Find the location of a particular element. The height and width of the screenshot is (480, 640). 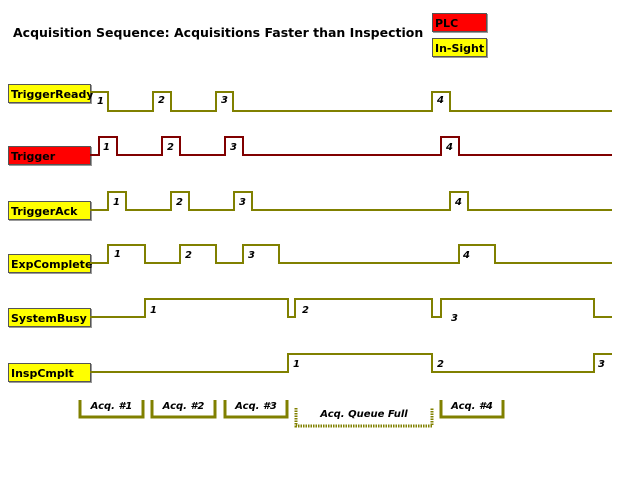

legend-in-sight: In-Sight is located at coordinates (459, 47).